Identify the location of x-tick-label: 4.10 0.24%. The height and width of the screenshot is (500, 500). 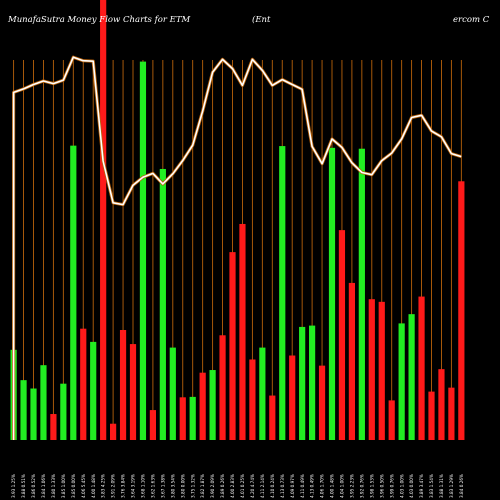
(272, 486).